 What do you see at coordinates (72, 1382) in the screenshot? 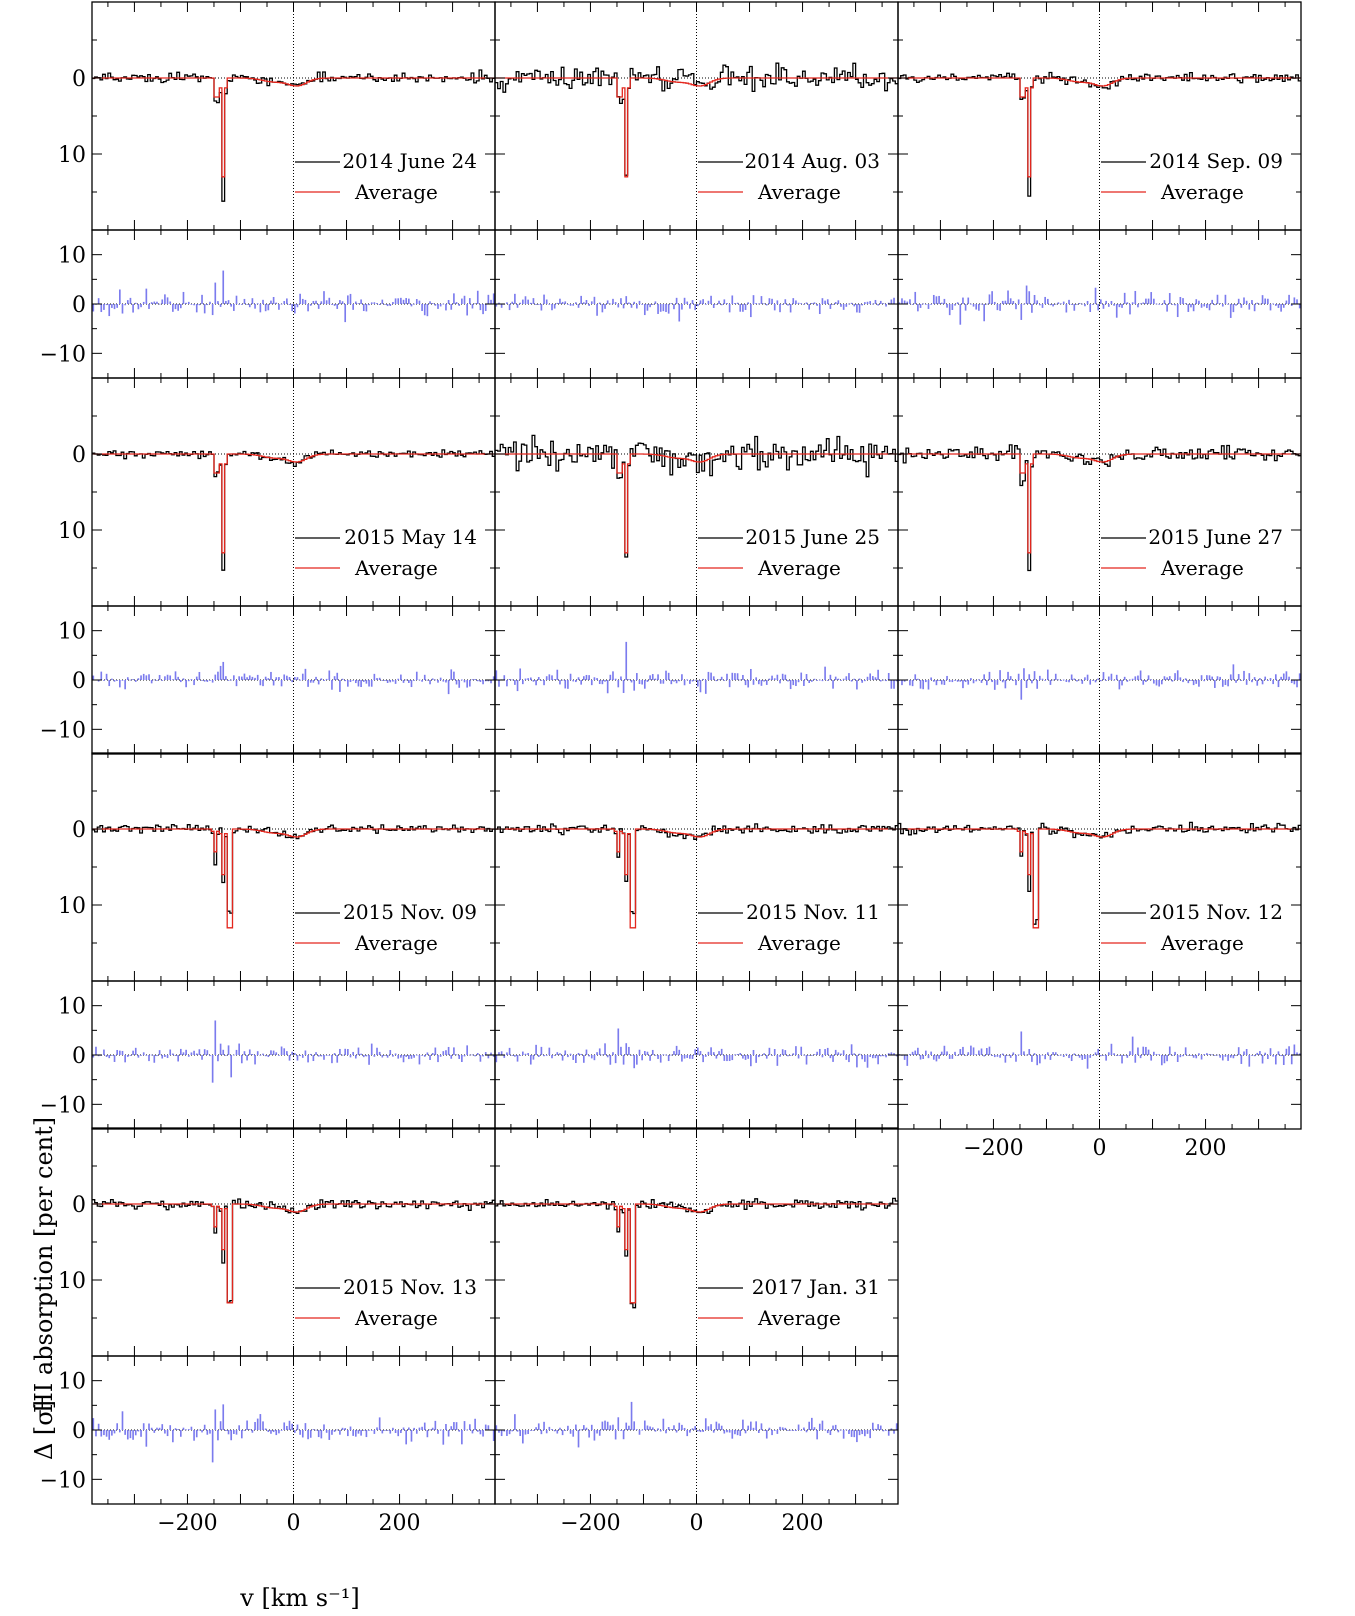
I see `res-y-tick-label: 10` at bounding box center [72, 1382].